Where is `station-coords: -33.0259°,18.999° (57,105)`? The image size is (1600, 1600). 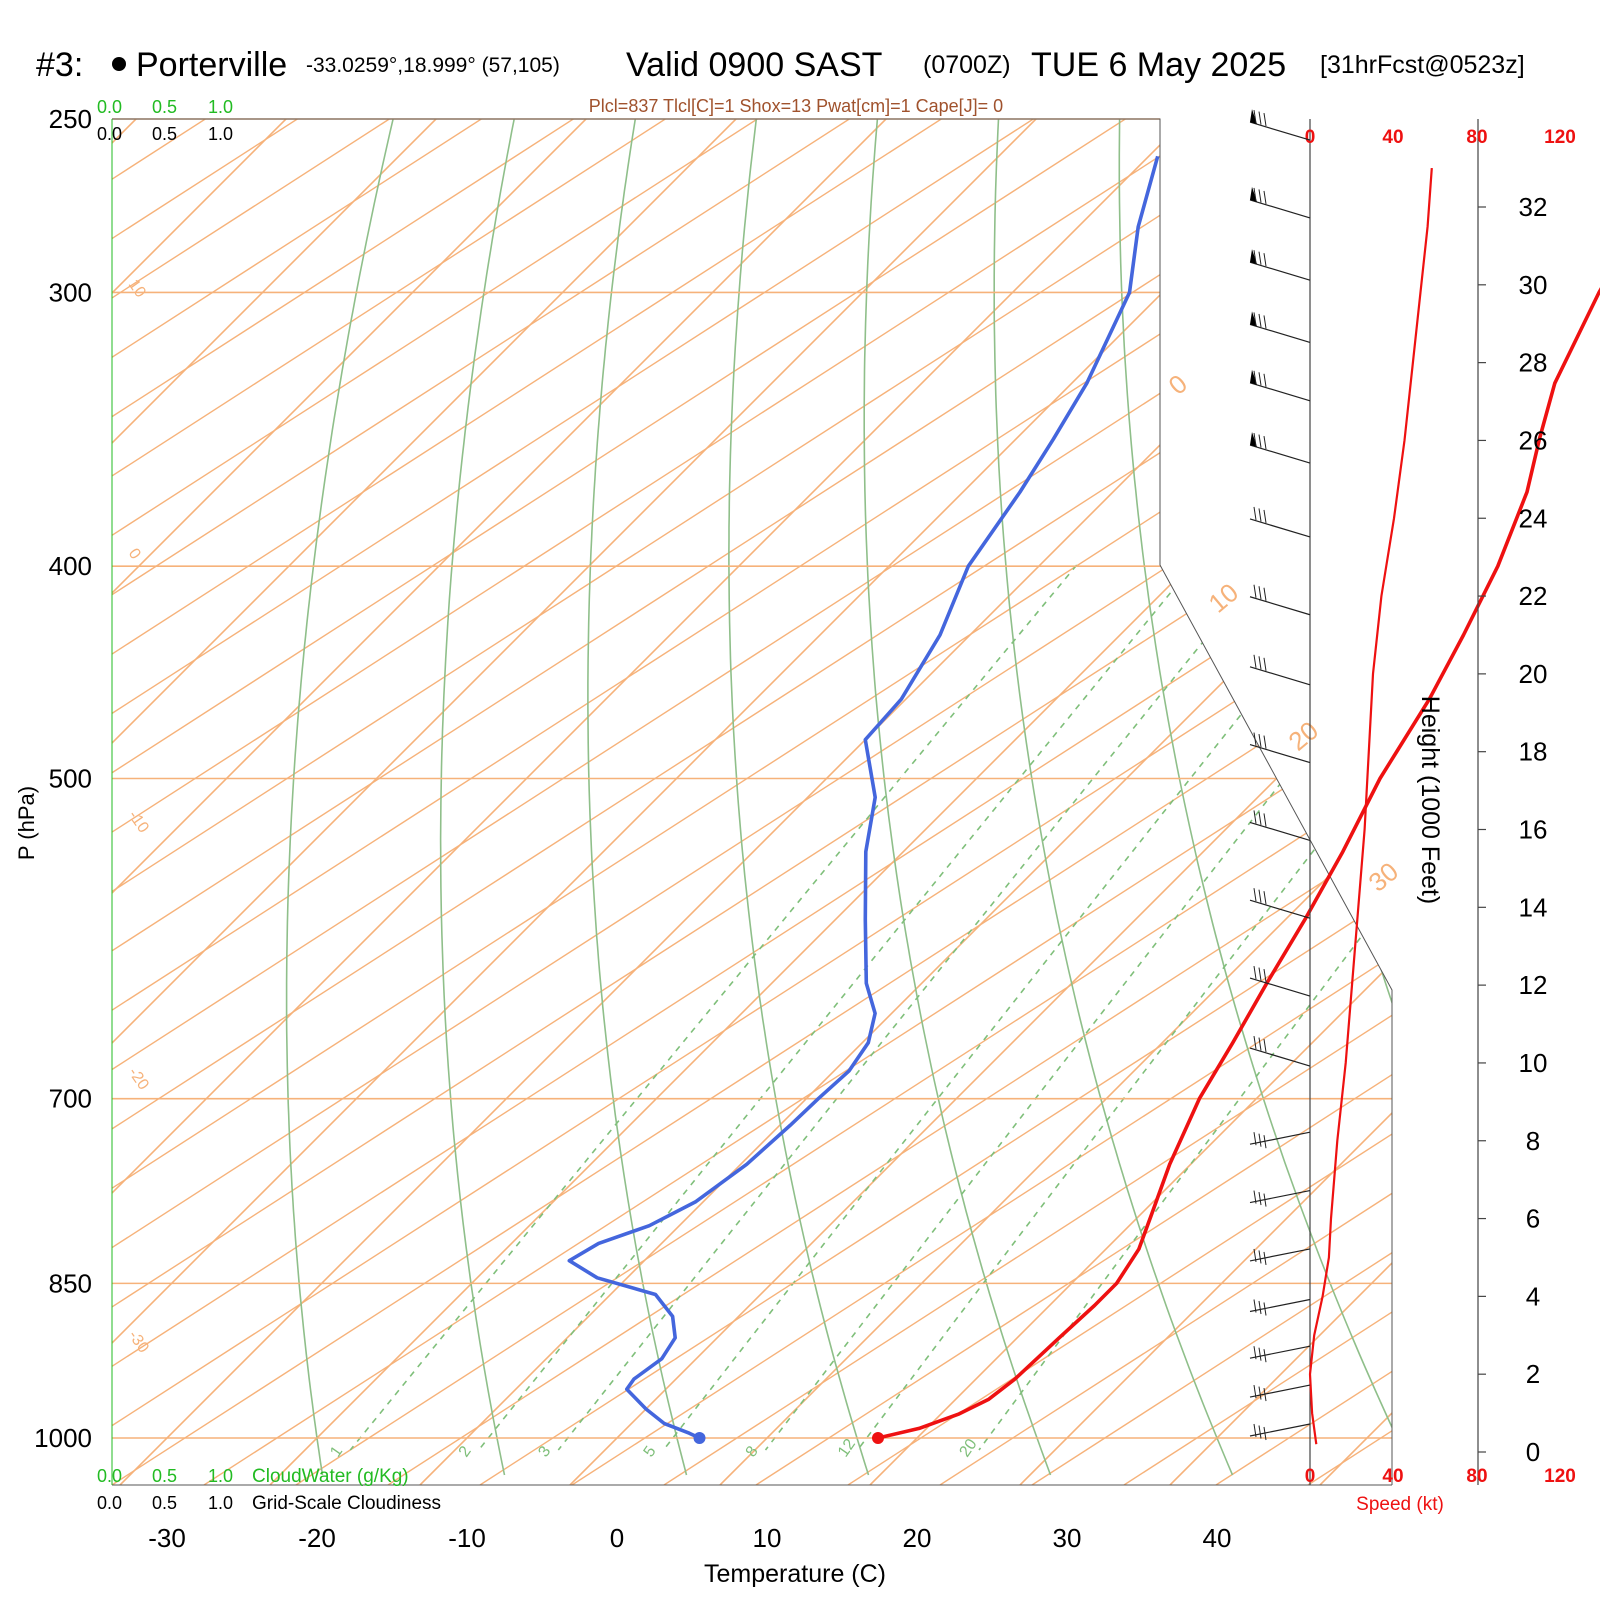
station-coords: -33.0259°,18.999° (57,105) is located at coordinates (433, 65).